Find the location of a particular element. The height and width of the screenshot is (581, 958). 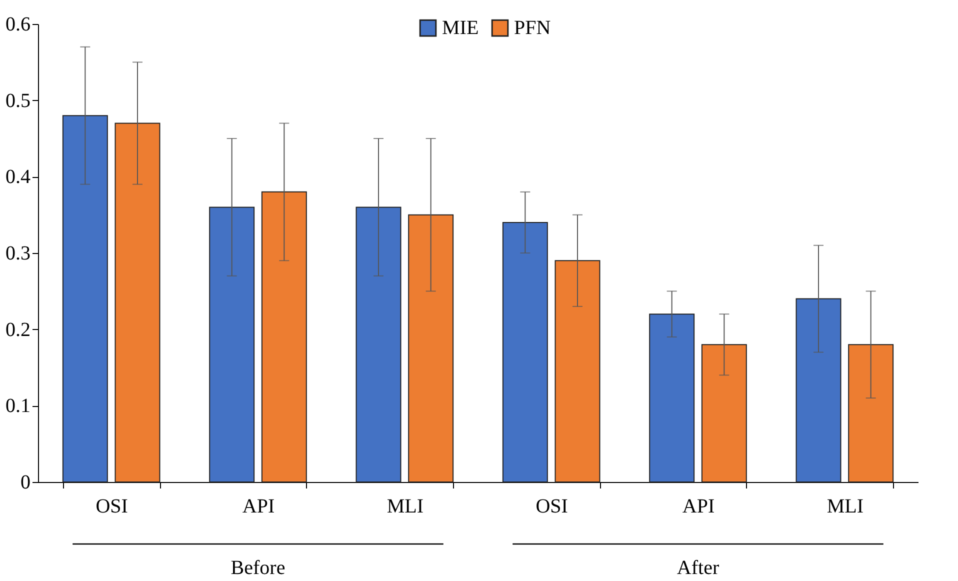

y-tick-label: 0.1 is located at coordinates (18, 406).